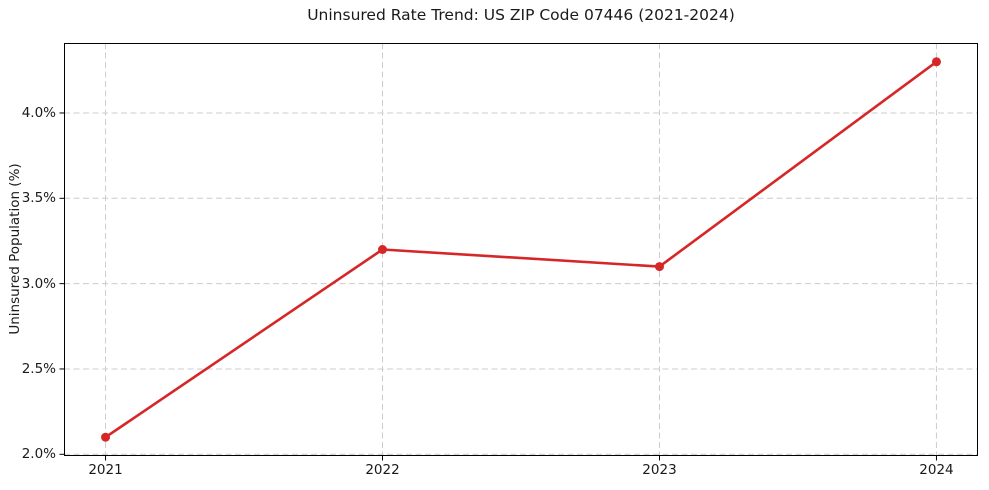 The width and height of the screenshot is (989, 490). What do you see at coordinates (38, 368) in the screenshot?
I see `y-tick-label: 2.5%` at bounding box center [38, 368].